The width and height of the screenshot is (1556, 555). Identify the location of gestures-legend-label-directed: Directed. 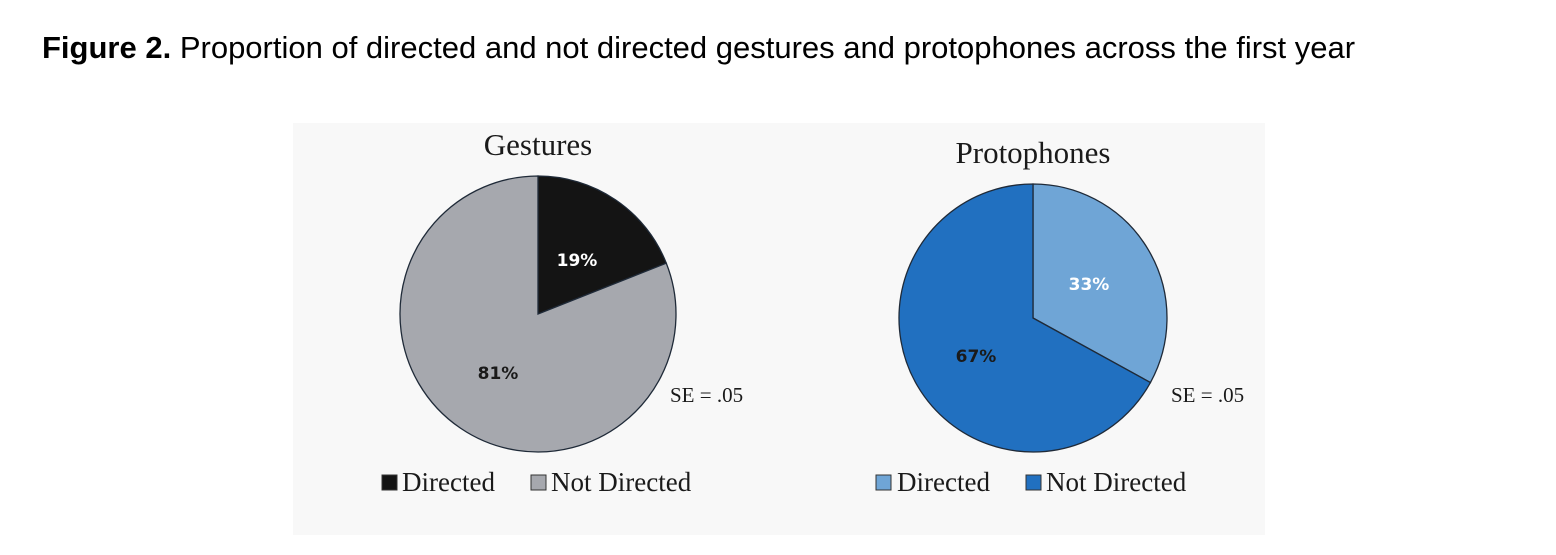
(448, 482).